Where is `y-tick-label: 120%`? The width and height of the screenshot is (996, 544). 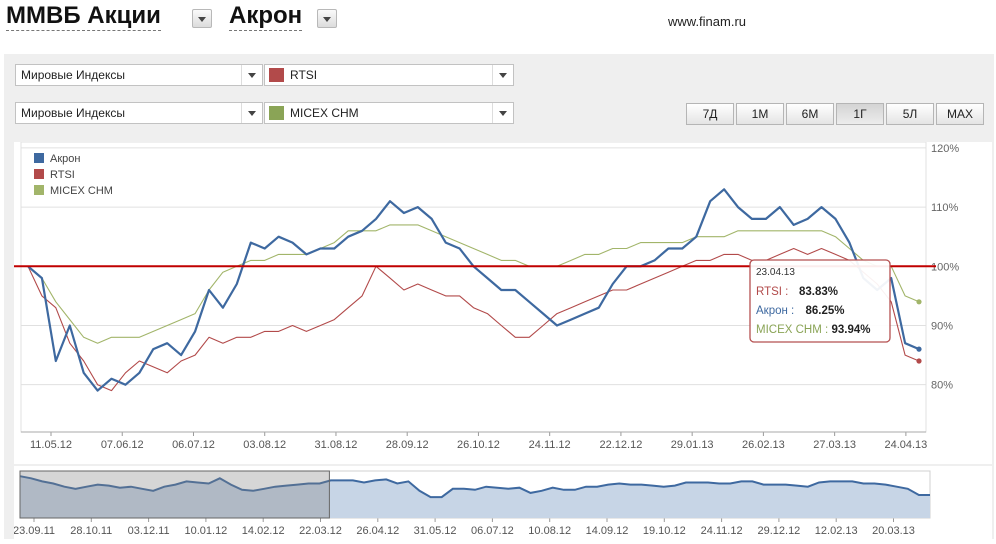 y-tick-label: 120% is located at coordinates (945, 149).